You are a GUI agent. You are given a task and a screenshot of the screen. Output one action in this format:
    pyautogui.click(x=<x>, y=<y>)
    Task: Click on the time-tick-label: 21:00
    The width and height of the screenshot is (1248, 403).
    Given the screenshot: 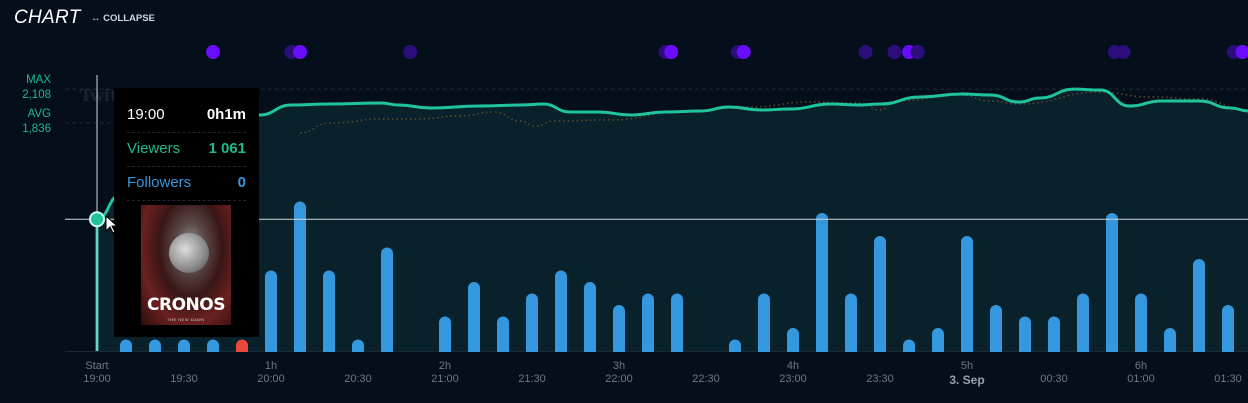 What is the action you would take?
    pyautogui.click(x=445, y=379)
    